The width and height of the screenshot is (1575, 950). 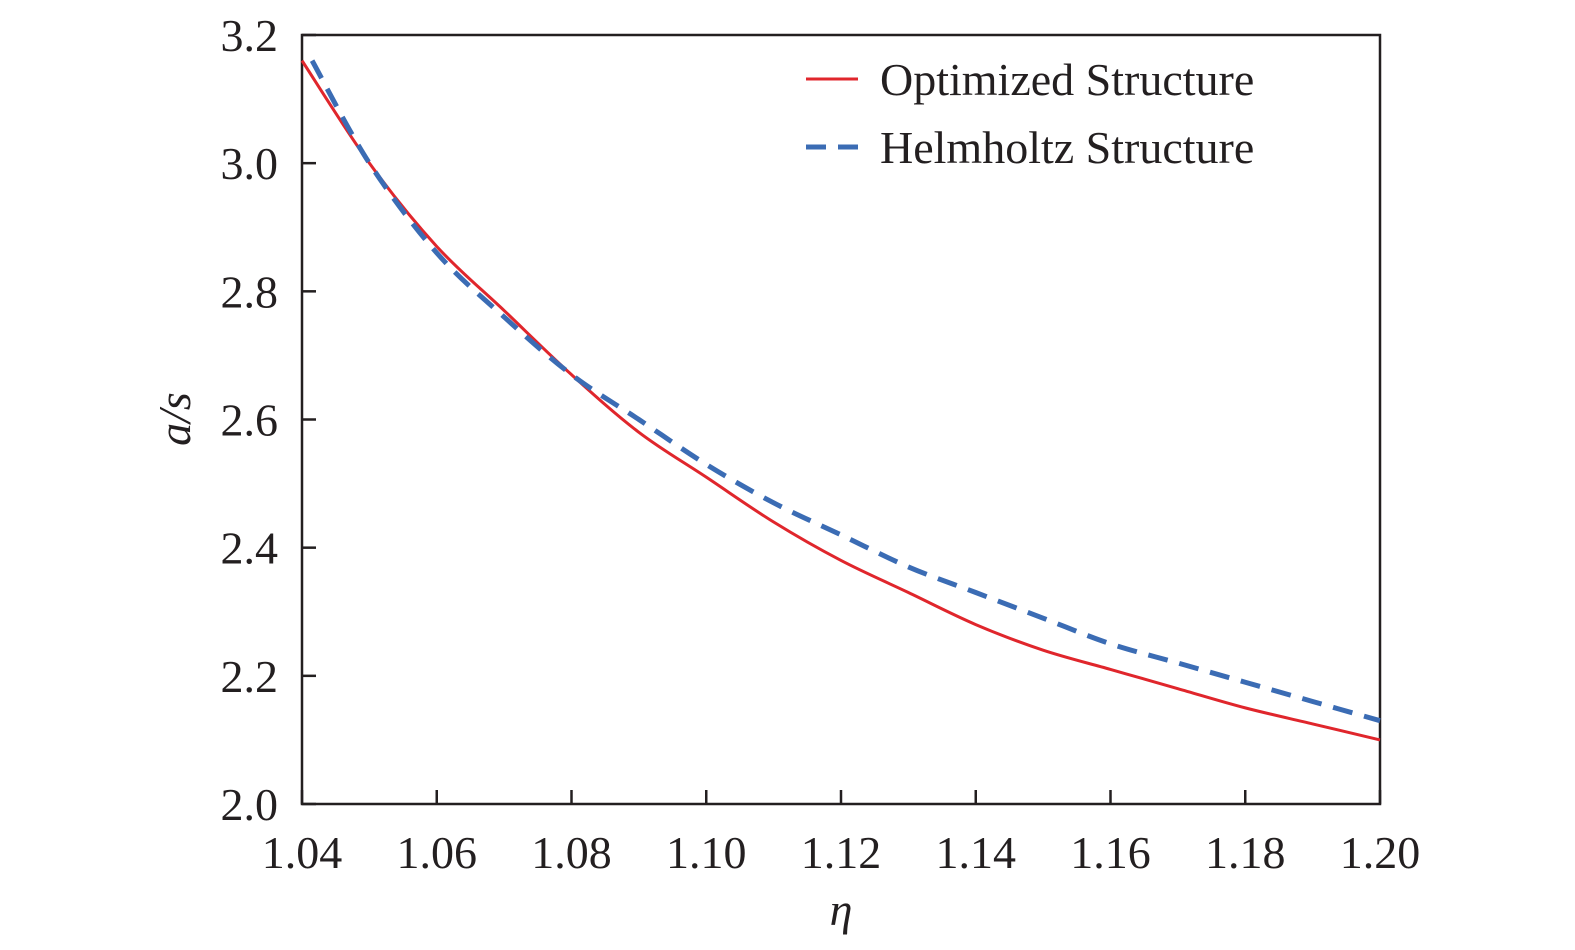 What do you see at coordinates (250, 804) in the screenshot?
I see `y-tick-label: 2.0` at bounding box center [250, 804].